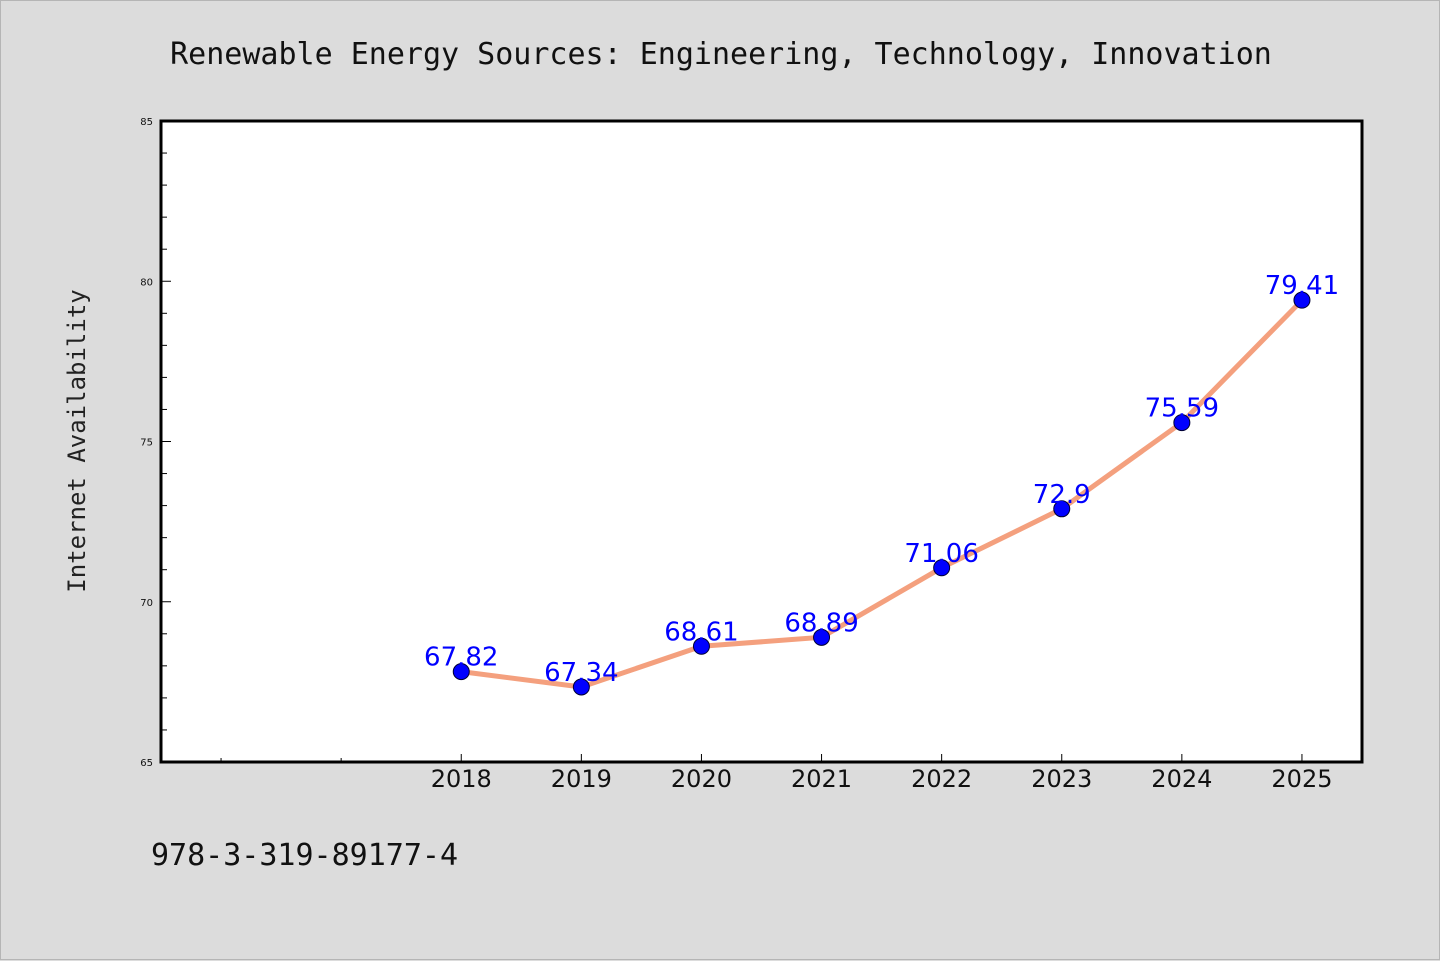 The image size is (1440, 961). I want to click on data-label: 68.61, so click(701, 632).